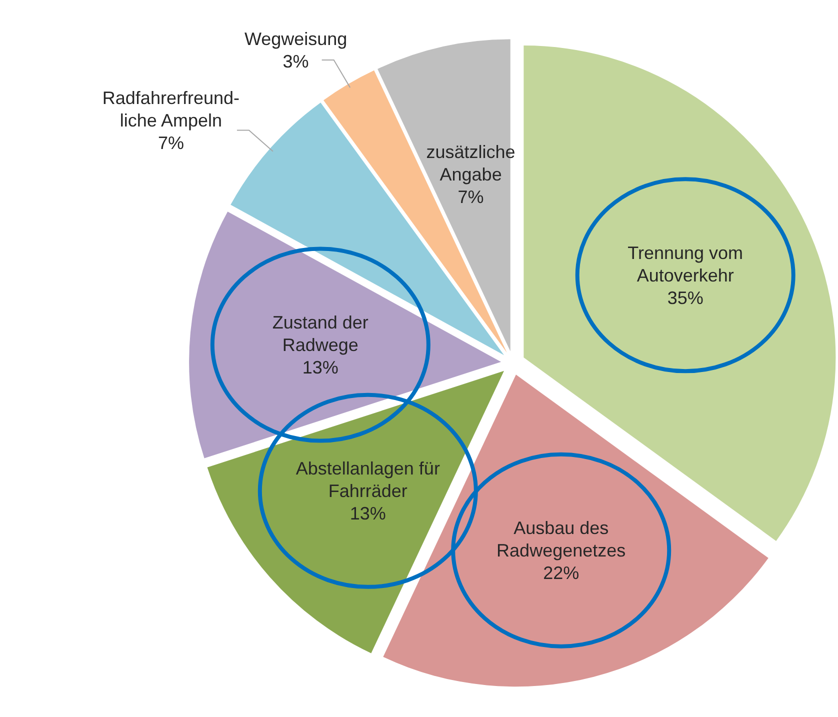  I want to click on slice-label: Ausbau des Radwegenetzes, so click(561, 539).